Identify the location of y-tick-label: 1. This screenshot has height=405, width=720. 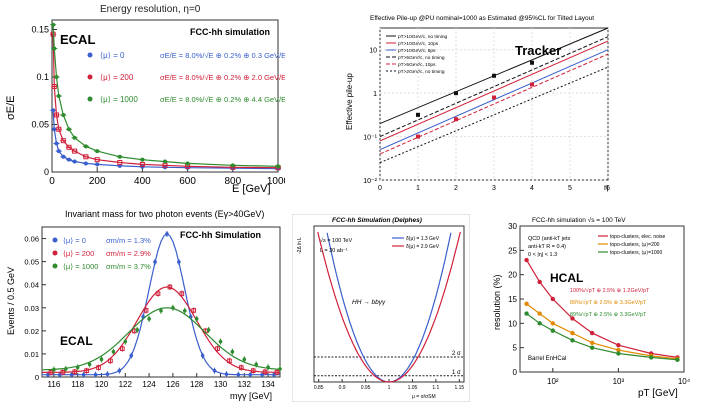
(375, 94).